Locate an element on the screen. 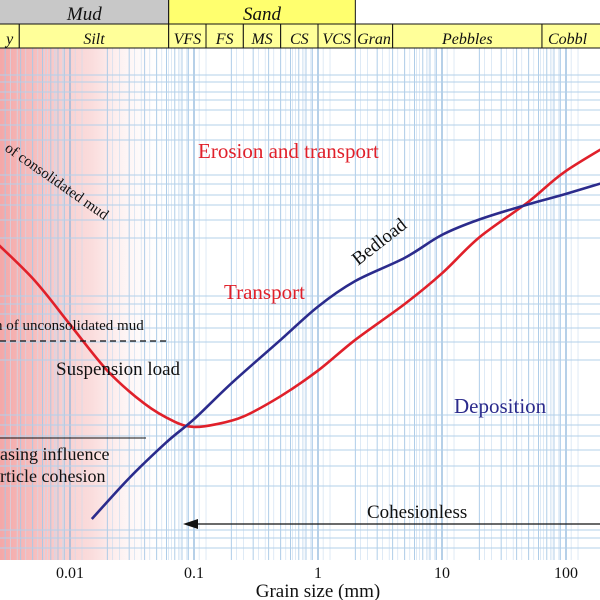 This screenshot has width=600, height=600. annotation-deposition: Deposition is located at coordinates (500, 406).